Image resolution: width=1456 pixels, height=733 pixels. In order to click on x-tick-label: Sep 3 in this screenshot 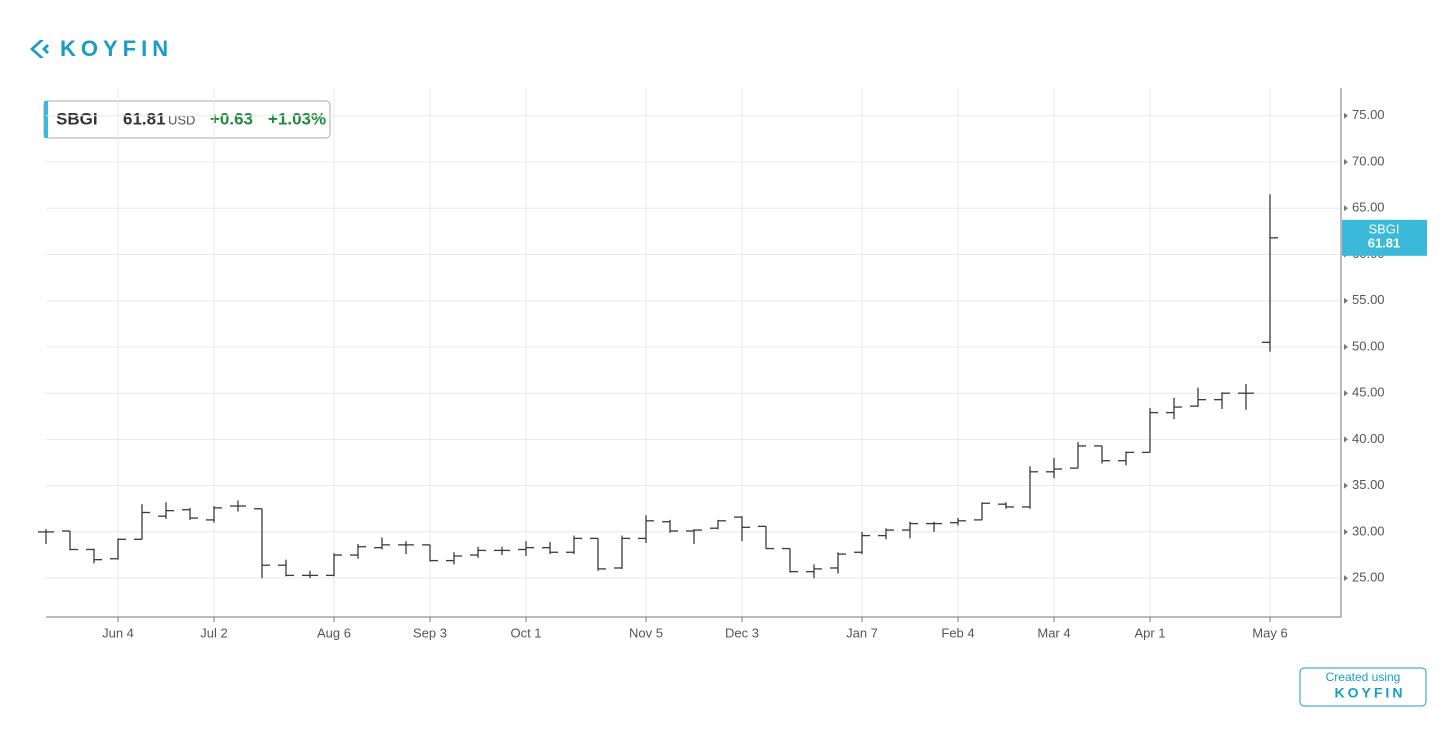, I will do `click(430, 632)`.